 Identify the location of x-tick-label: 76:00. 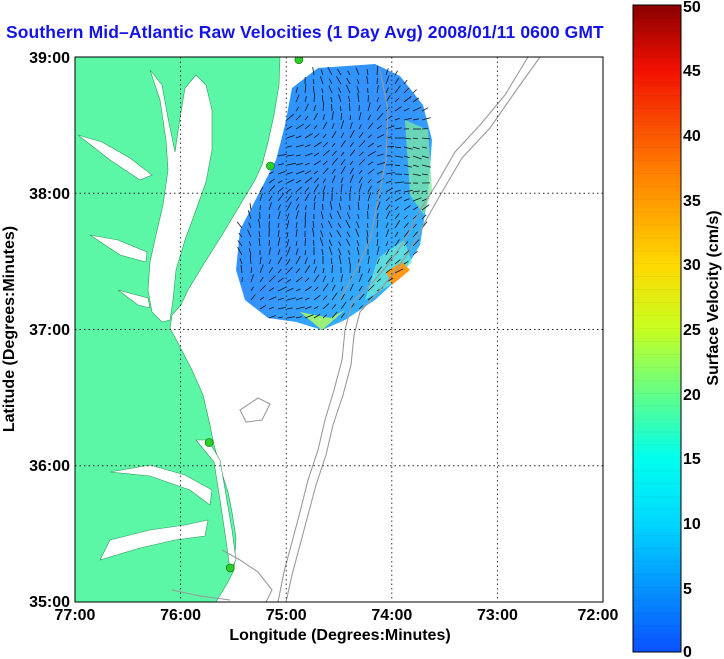
(180, 615).